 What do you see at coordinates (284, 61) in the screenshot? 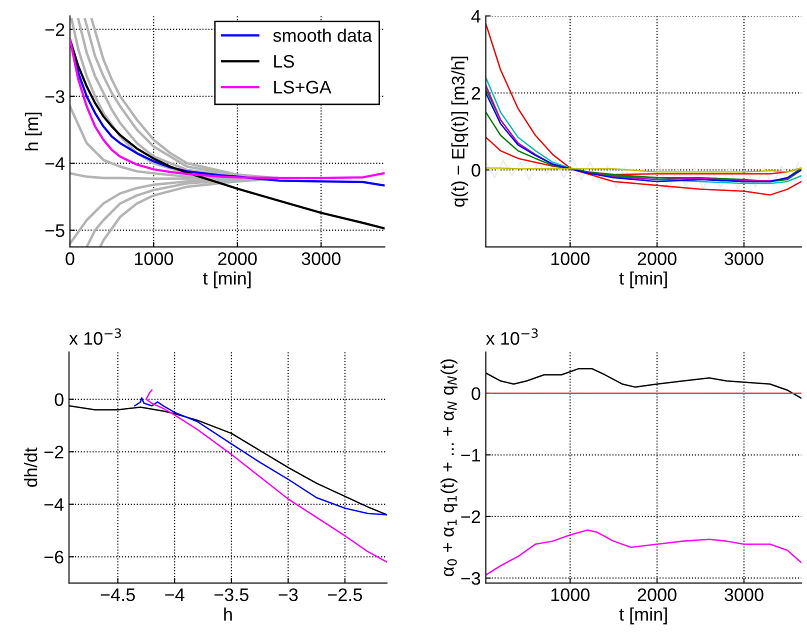
I see `legend-label: LS` at bounding box center [284, 61].